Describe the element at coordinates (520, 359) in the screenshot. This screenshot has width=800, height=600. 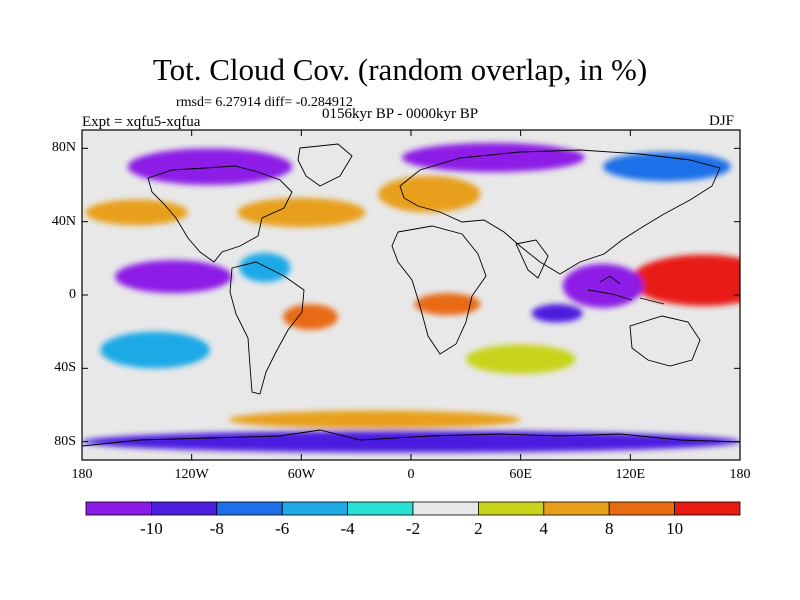
I see `anomaly-region-south-indian-yellow` at that location.